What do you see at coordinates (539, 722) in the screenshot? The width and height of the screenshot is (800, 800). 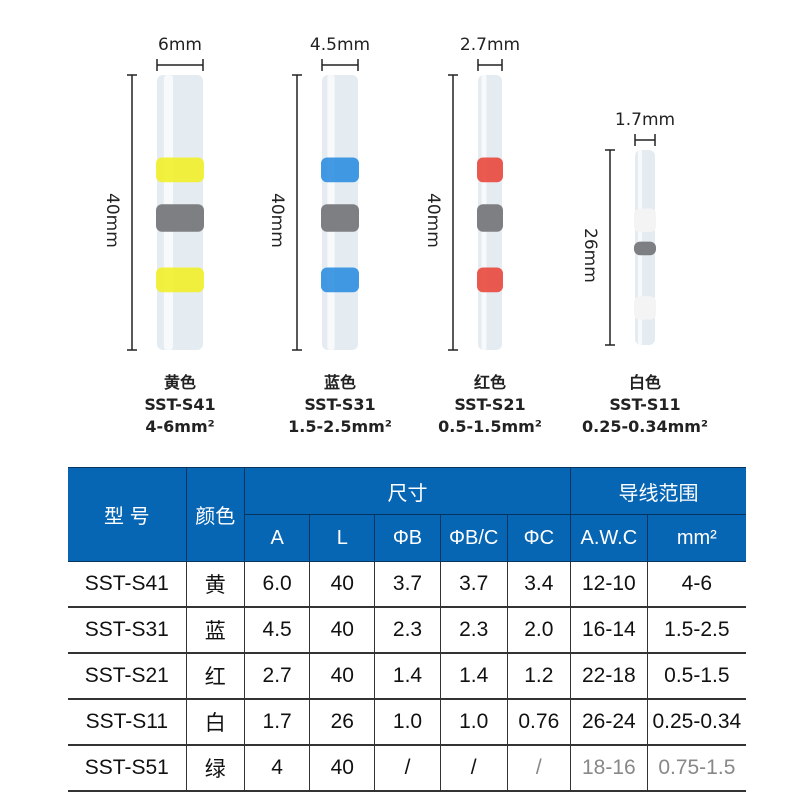 I see `table-cell: 0.76` at bounding box center [539, 722].